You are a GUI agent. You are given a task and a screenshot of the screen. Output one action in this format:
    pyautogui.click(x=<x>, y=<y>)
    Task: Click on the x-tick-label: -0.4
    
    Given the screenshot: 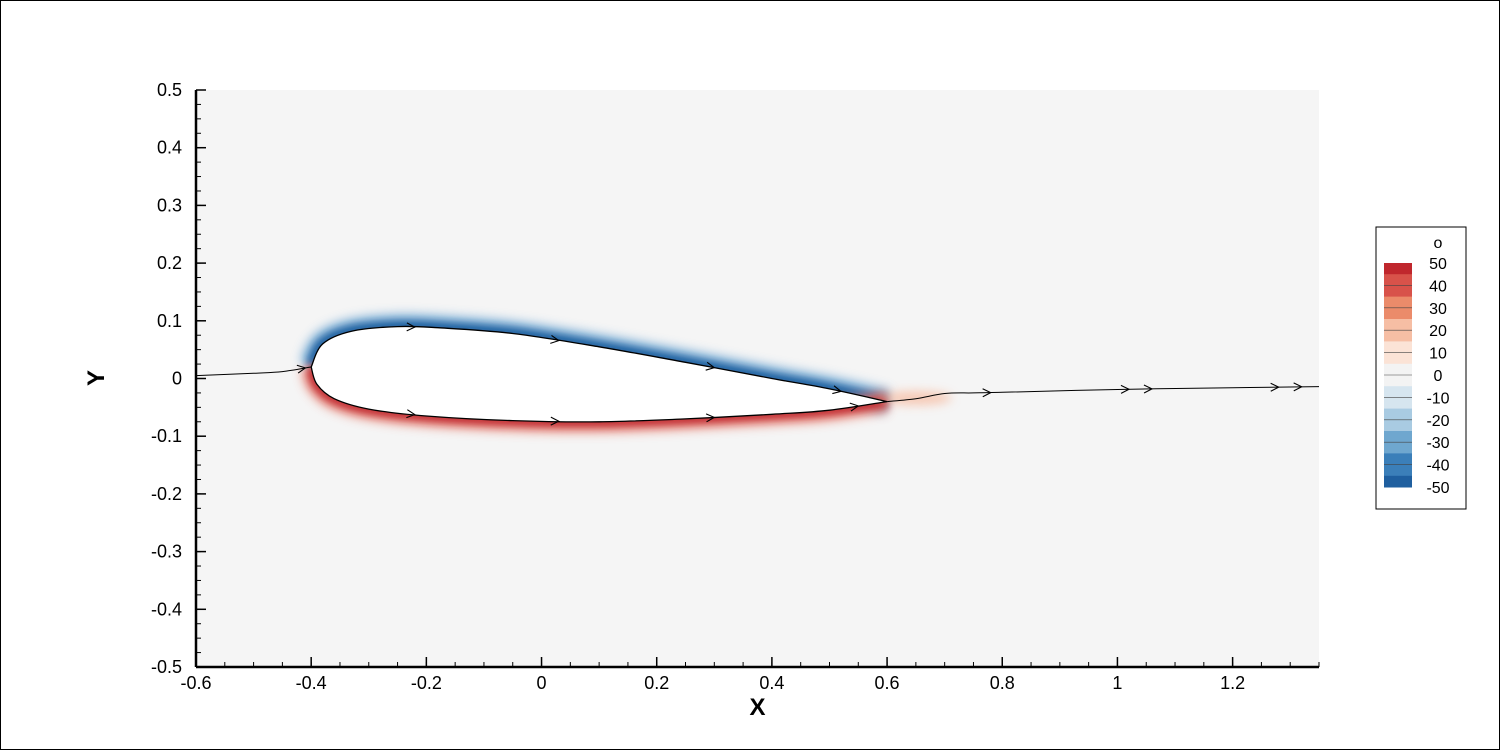 What is the action you would take?
    pyautogui.click(x=311, y=683)
    